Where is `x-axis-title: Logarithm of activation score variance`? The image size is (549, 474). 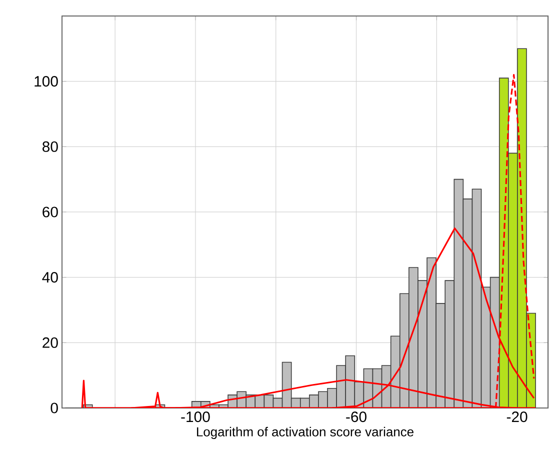 x-axis-title: Logarithm of activation score variance is located at coordinates (305, 432).